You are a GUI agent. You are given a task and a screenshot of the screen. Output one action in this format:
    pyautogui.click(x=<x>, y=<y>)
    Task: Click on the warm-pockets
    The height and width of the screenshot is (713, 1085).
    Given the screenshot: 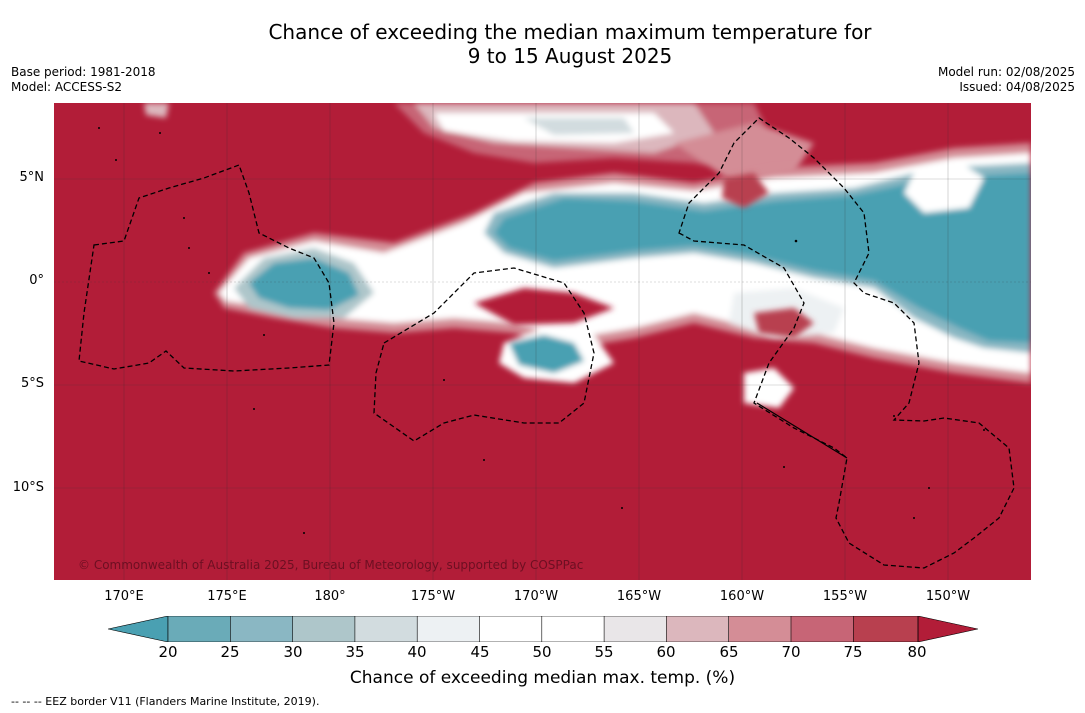 What is the action you would take?
    pyautogui.click(x=644, y=255)
    